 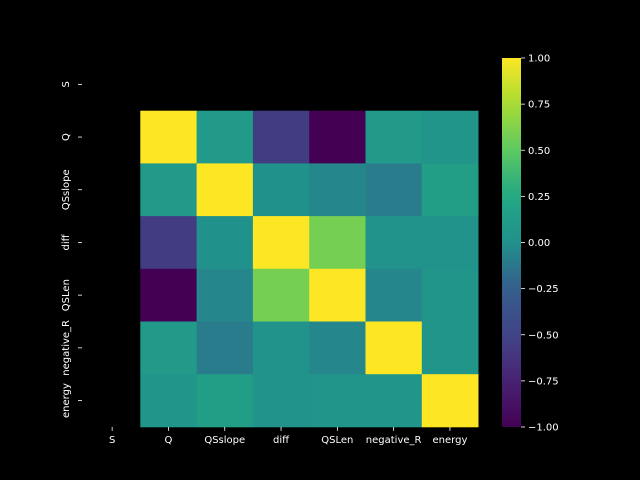 I want to click on heatmap-cell-Q-Q, so click(x=168, y=137).